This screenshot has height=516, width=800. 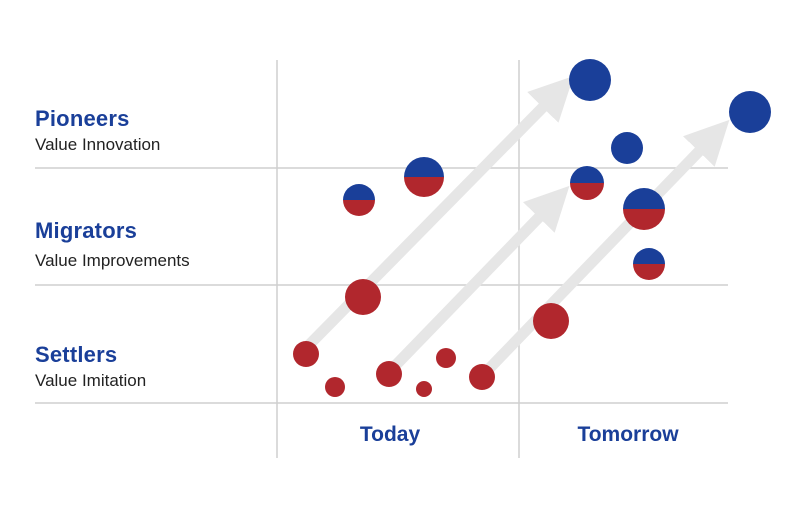 What do you see at coordinates (98, 144) in the screenshot?
I see `row-subtitle-pioneers: Value Innovation` at bounding box center [98, 144].